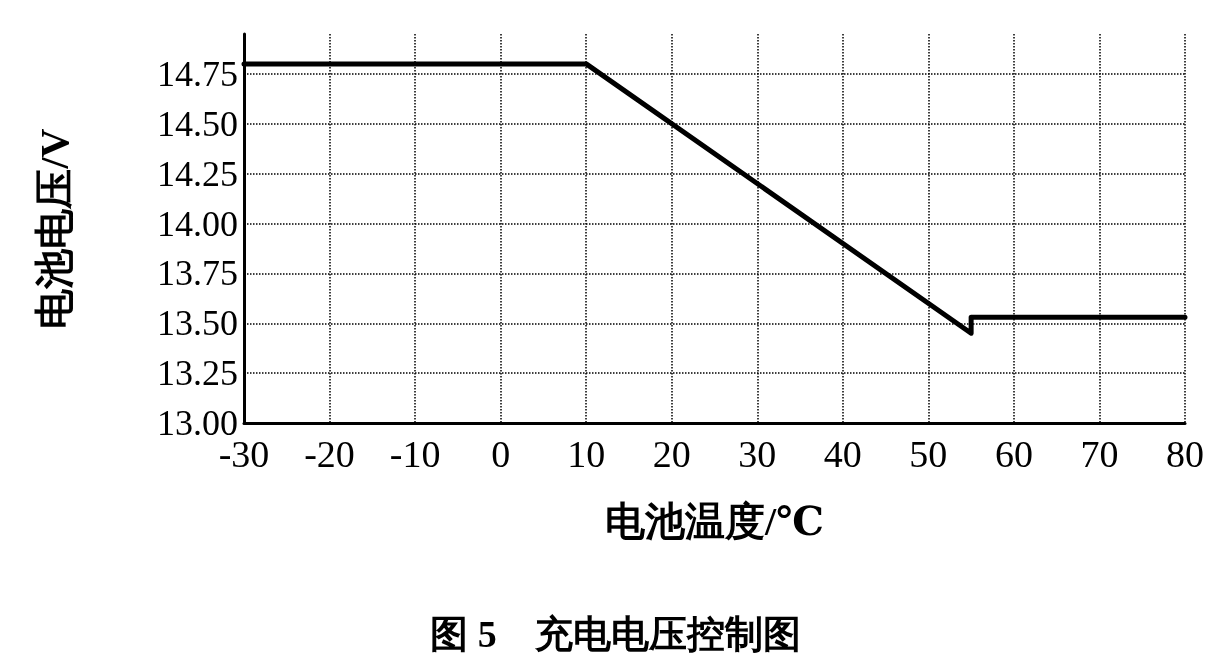 This screenshot has height=666, width=1231. I want to click on x-tick-label: -10, so click(415, 454).